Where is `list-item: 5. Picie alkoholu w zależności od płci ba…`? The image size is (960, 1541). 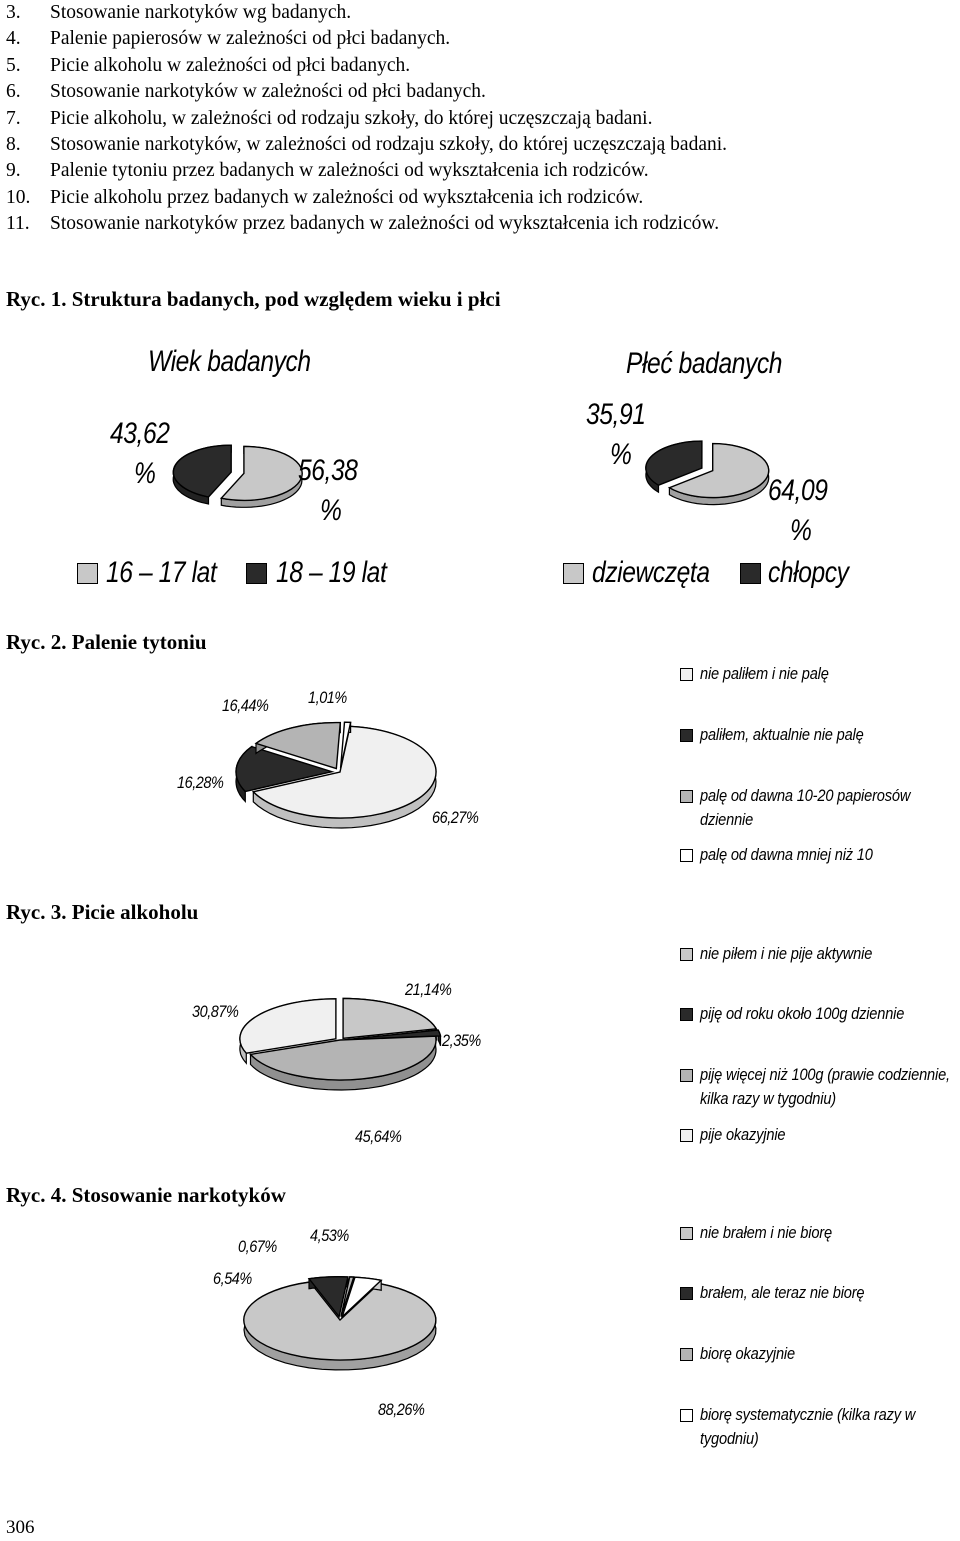
list-item: 5. Picie alkoholu w zależności od płci ba… is located at coordinates (366, 66).